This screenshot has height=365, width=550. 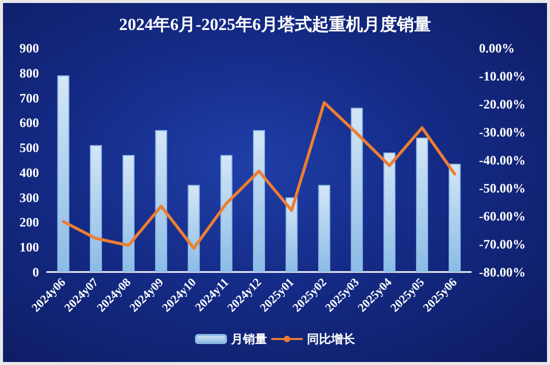 I want to click on y2-tick-label: -40.00%, so click(x=502, y=160).